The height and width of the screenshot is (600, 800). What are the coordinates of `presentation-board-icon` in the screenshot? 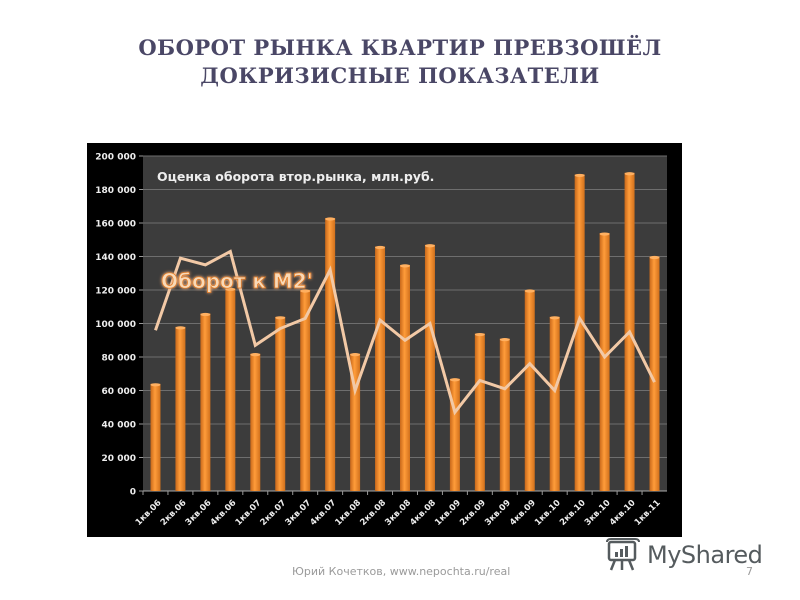 It's located at (623, 554).